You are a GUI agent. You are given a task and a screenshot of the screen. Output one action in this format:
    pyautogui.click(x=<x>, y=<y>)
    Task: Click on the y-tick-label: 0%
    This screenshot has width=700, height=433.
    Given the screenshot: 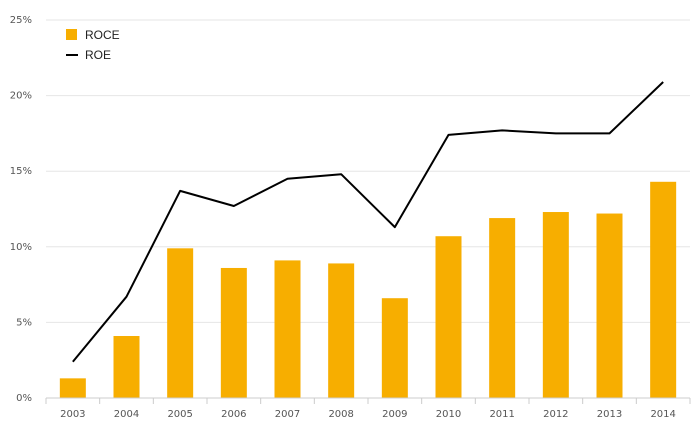 What is the action you would take?
    pyautogui.click(x=24, y=398)
    